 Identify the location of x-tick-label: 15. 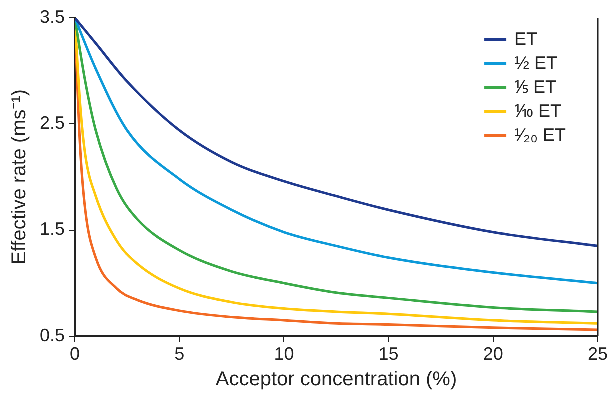
(388, 354).